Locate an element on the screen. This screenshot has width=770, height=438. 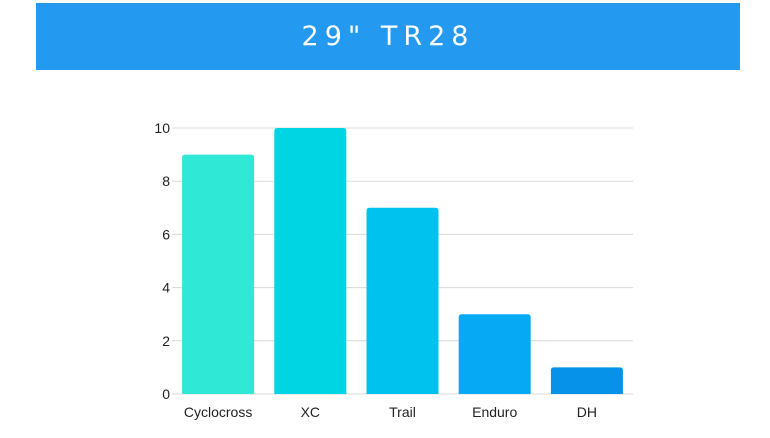
y-tick-label: 2 is located at coordinates (166, 341).